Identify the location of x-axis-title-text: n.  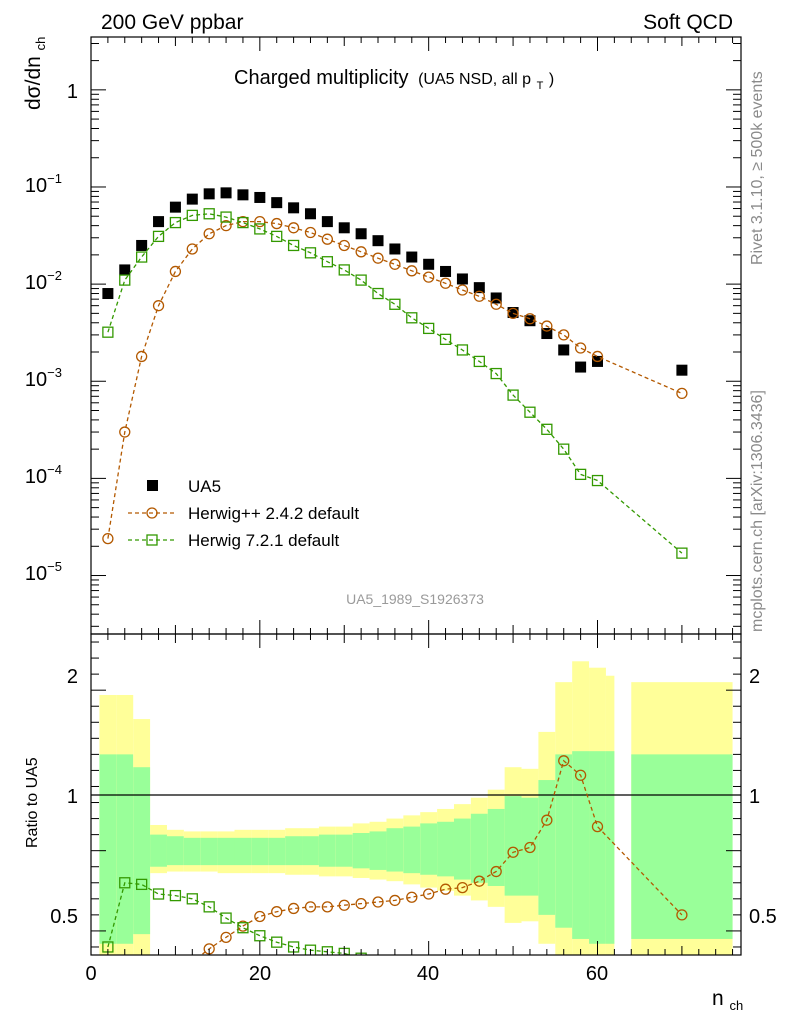
(718, 998).